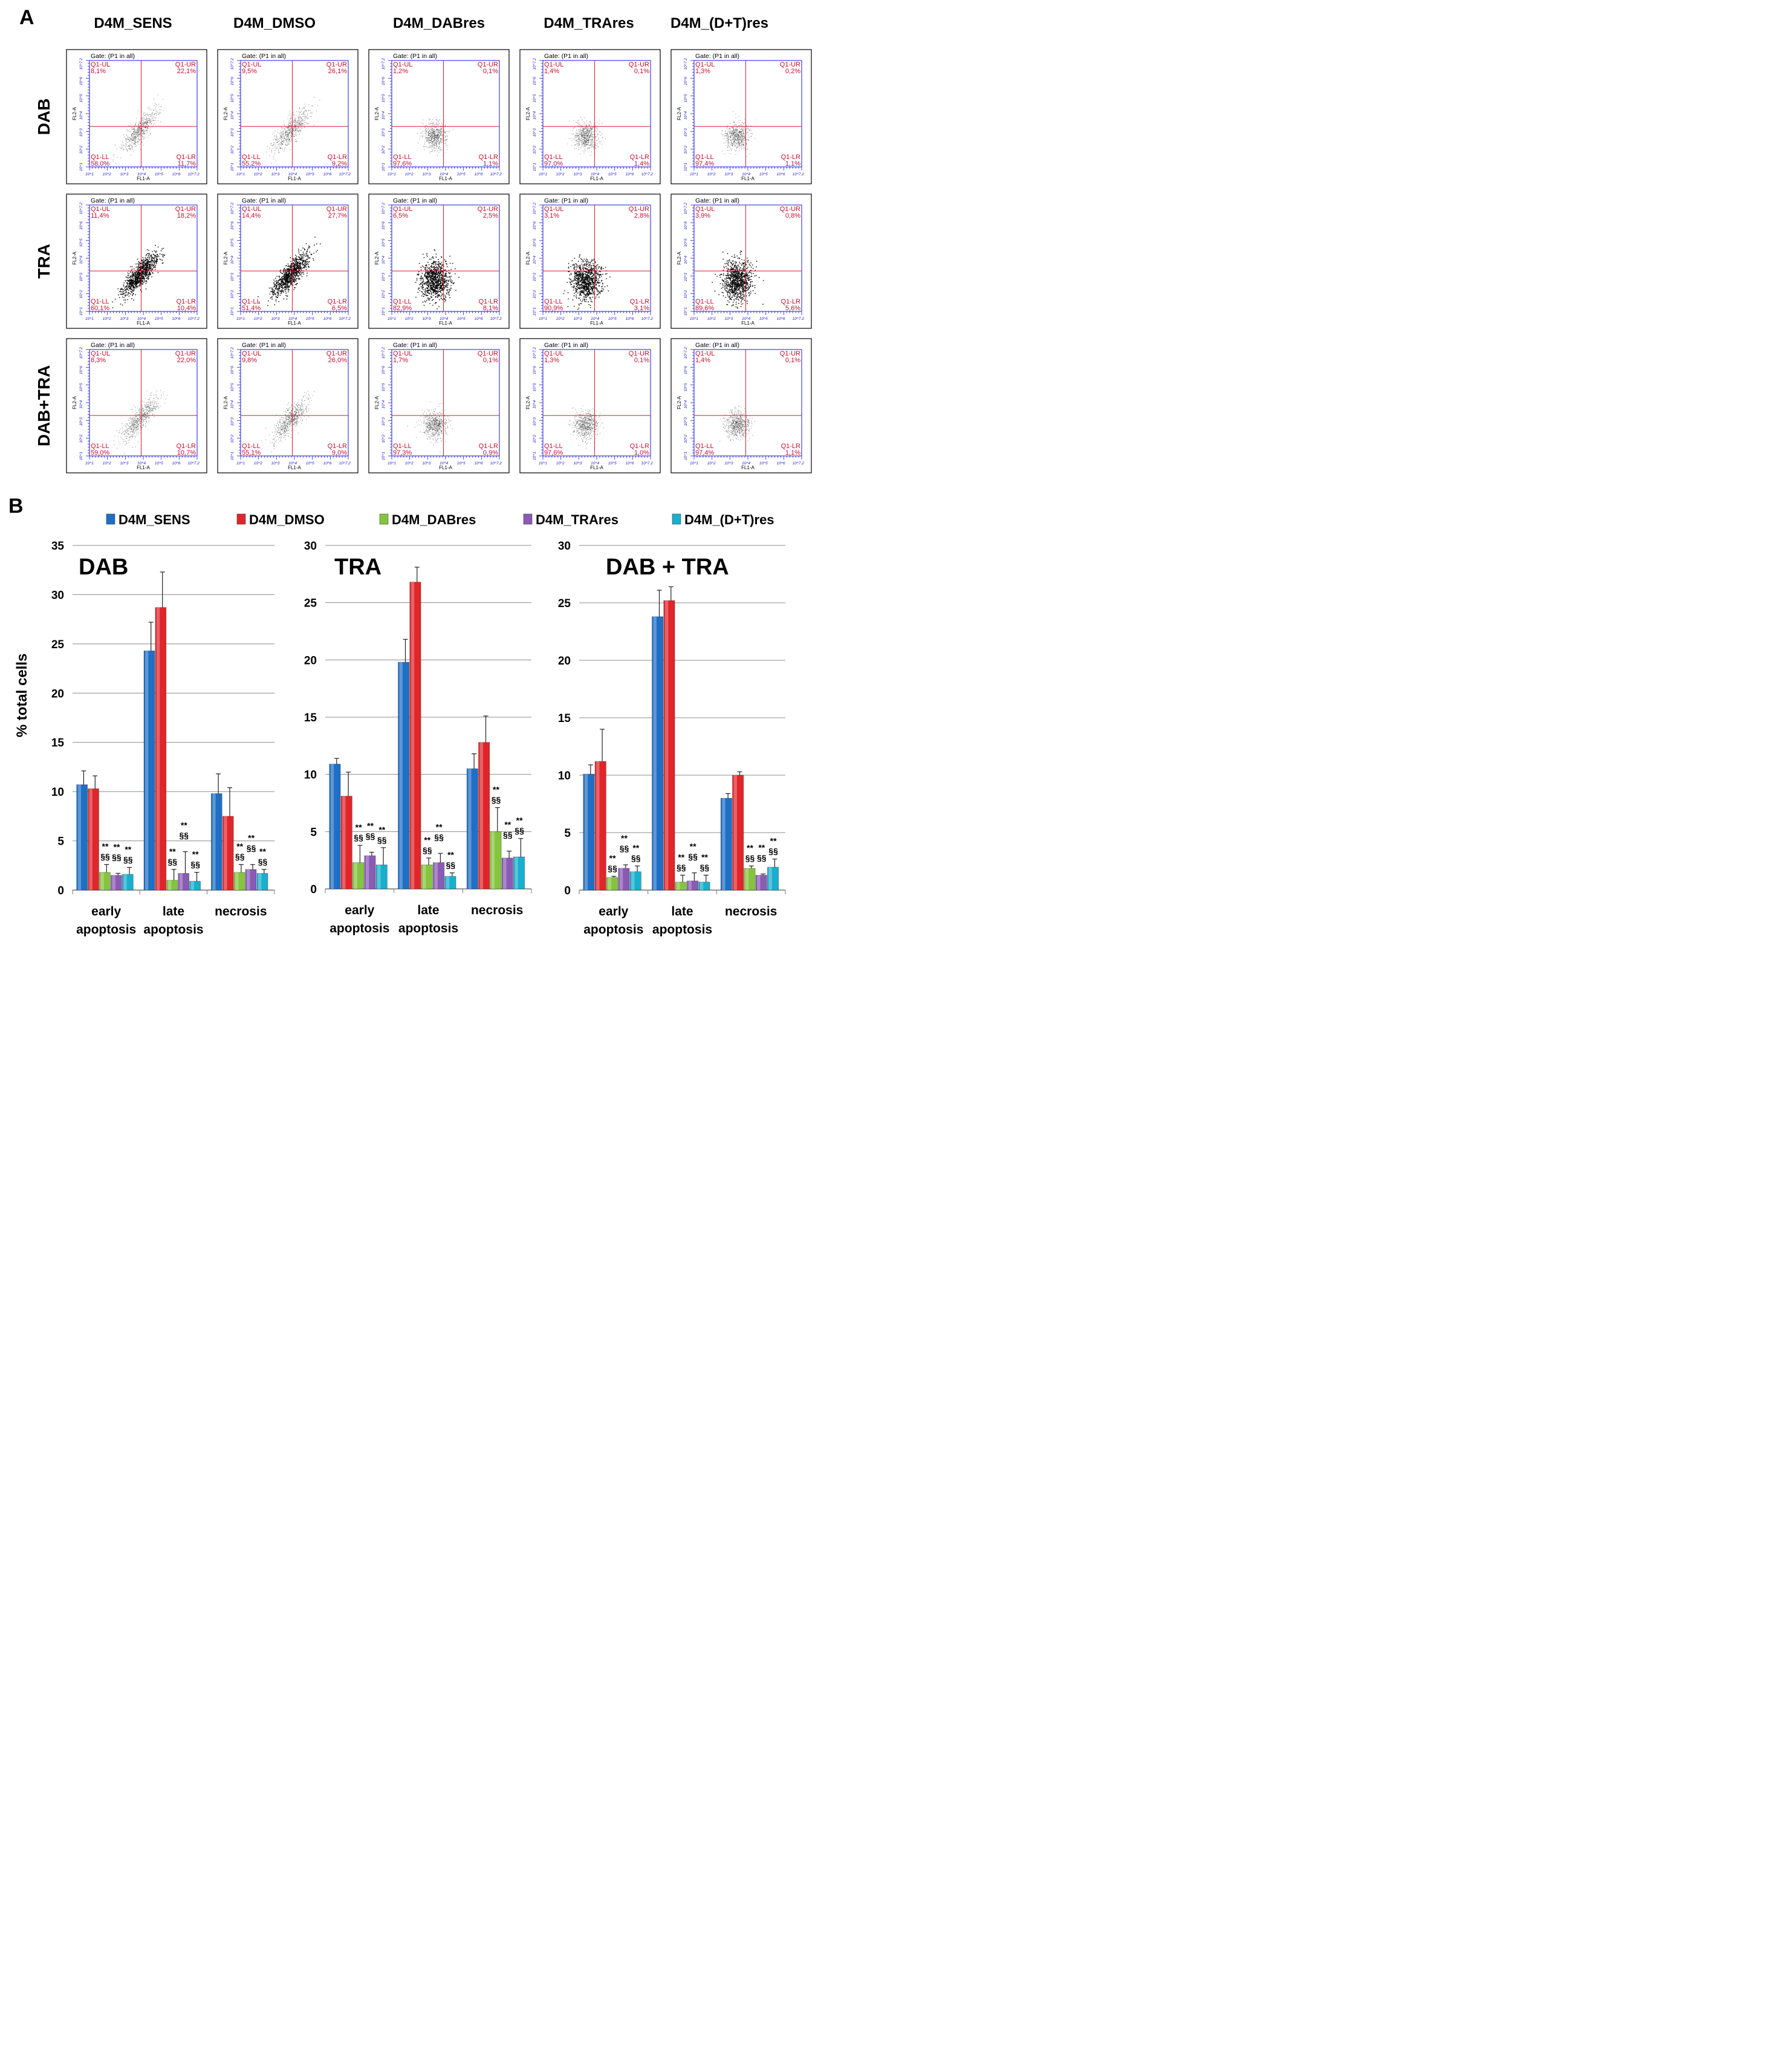  I want to click on x-tick-label: 10^3, so click(275, 319).